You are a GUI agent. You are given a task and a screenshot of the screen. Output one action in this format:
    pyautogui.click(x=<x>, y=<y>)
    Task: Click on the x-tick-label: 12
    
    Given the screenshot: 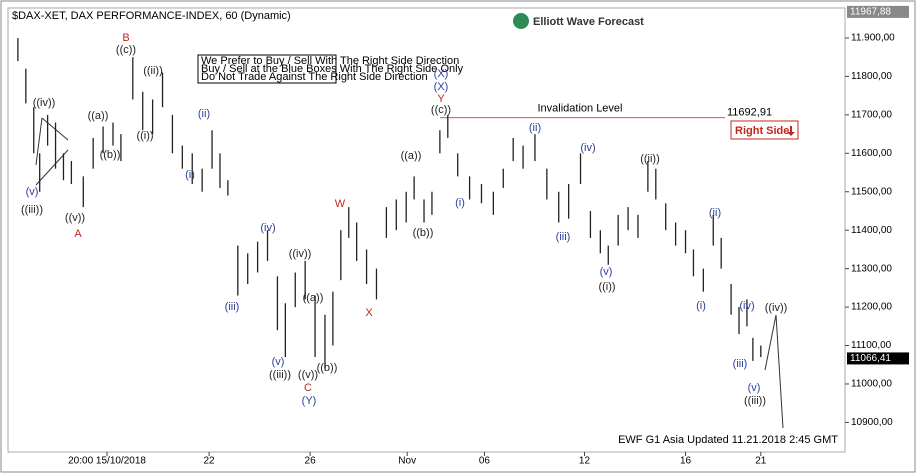 What is the action you would take?
    pyautogui.click(x=585, y=461)
    